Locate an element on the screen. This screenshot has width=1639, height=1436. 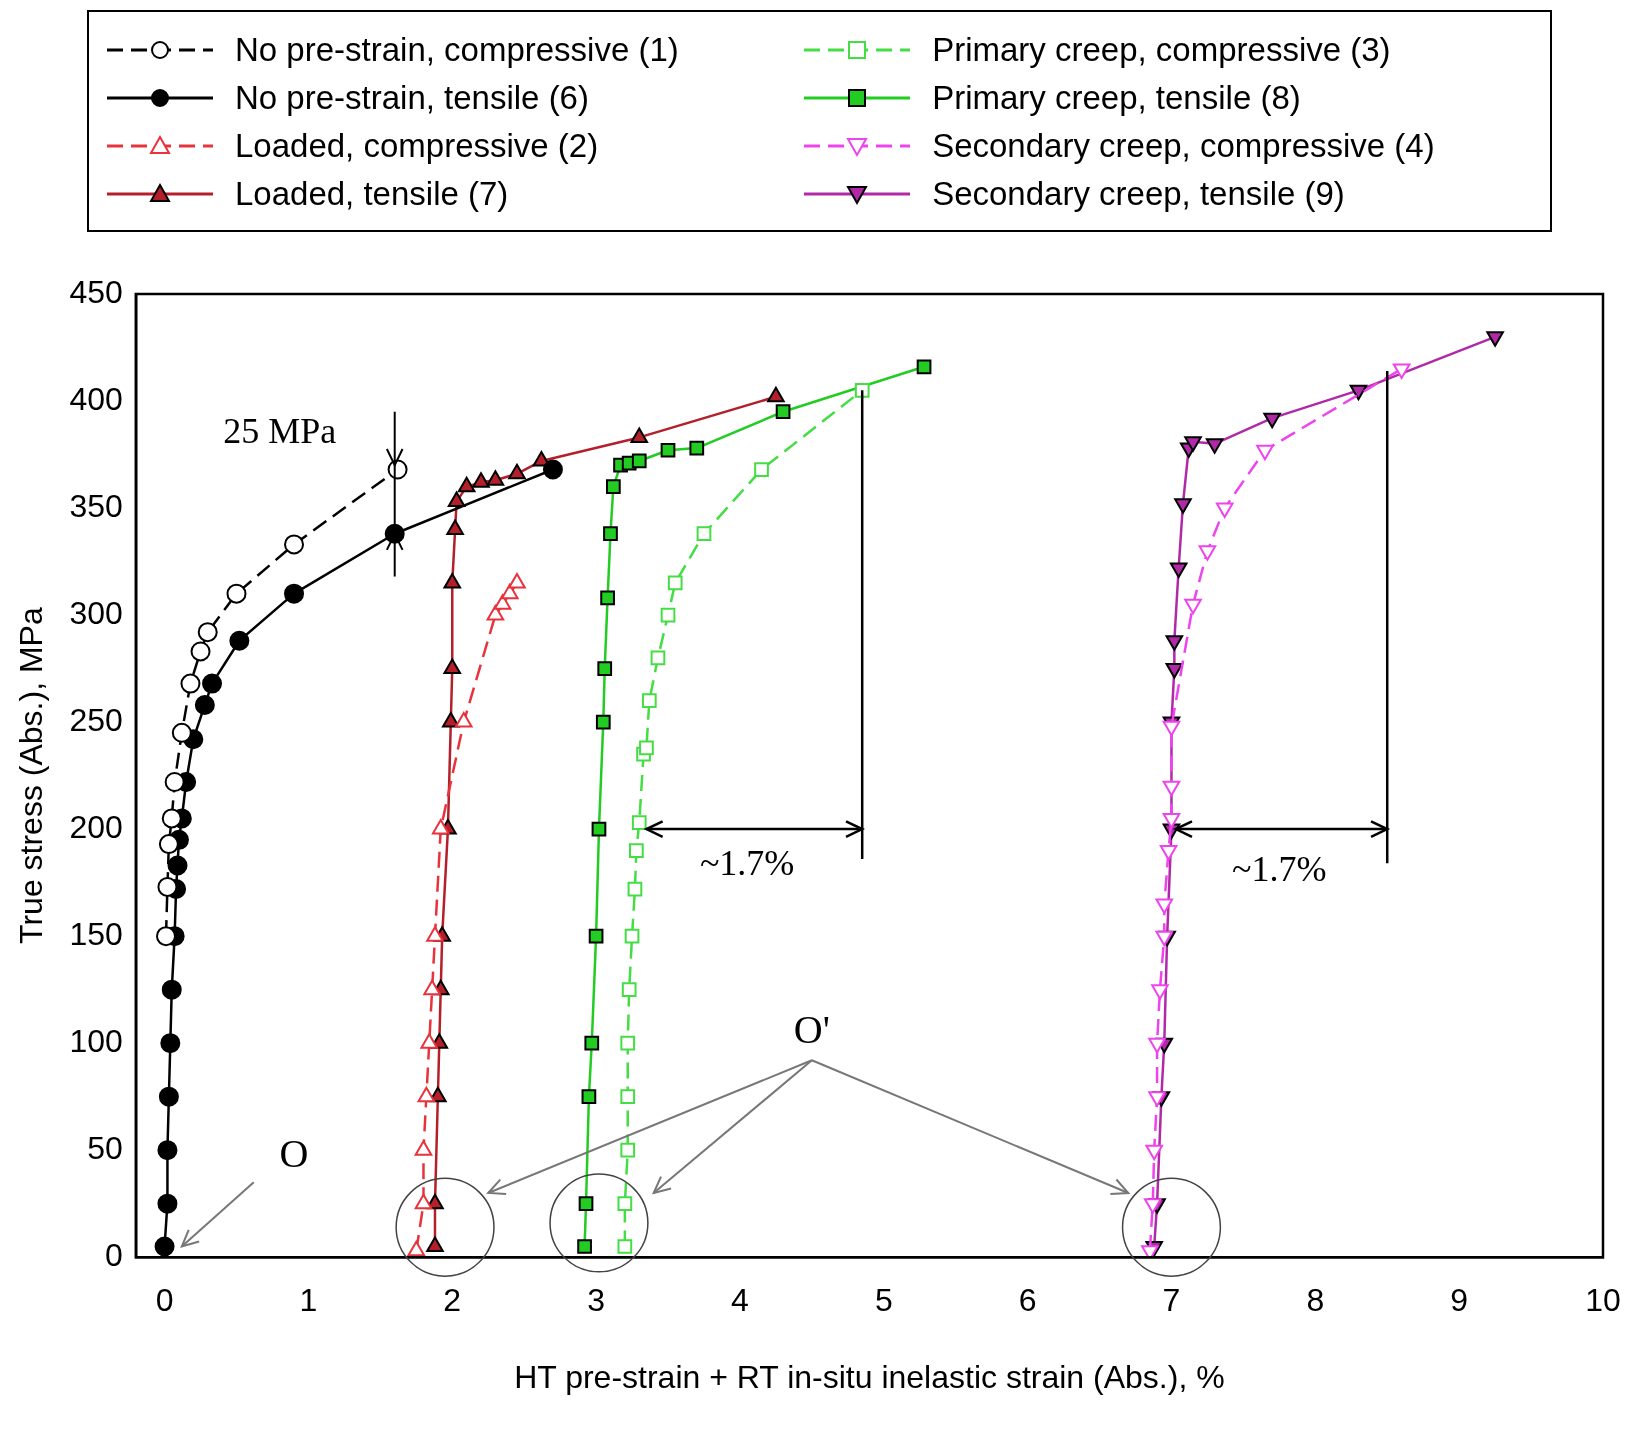
legend-label: No pre-strain, tensile (6) is located at coordinates (412, 98).